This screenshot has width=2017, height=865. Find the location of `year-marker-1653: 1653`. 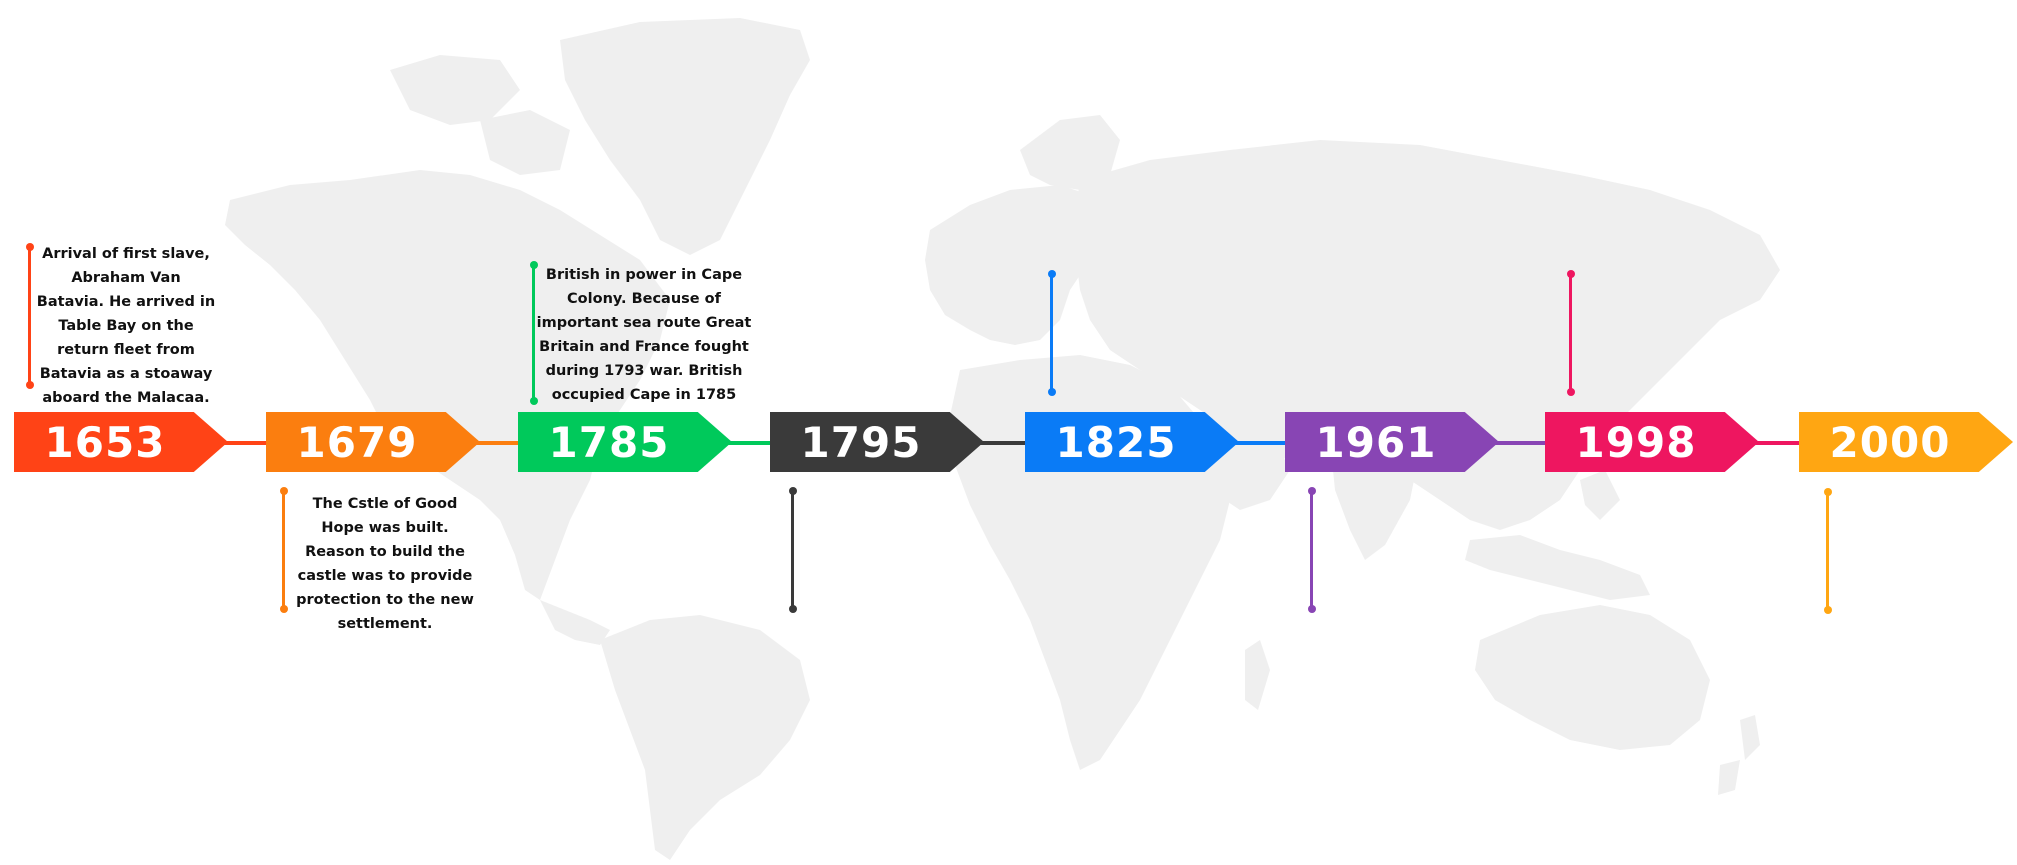

year-marker-1653: 1653 is located at coordinates (121, 442).